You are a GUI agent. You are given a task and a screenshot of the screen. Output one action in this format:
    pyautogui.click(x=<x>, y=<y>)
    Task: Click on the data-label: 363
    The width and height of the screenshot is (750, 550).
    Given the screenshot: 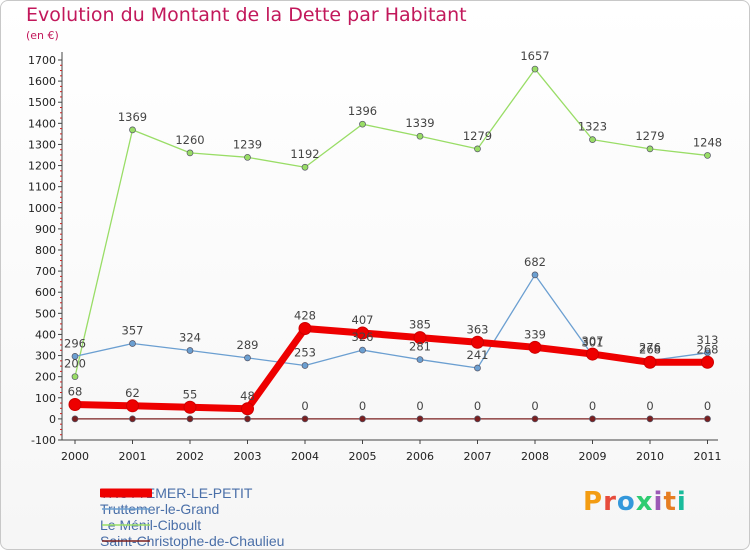 What is the action you would take?
    pyautogui.click(x=478, y=329)
    